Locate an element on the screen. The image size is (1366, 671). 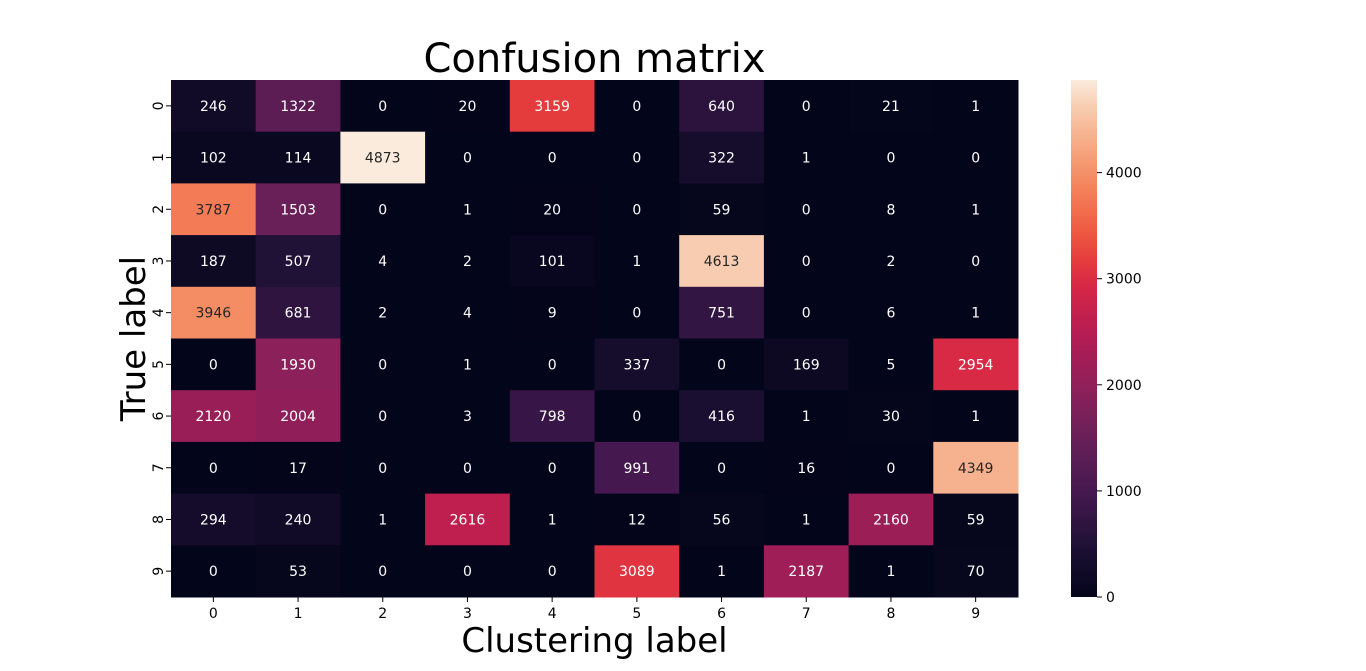
x-axis-label: Clustering label is located at coordinates (594, 641).